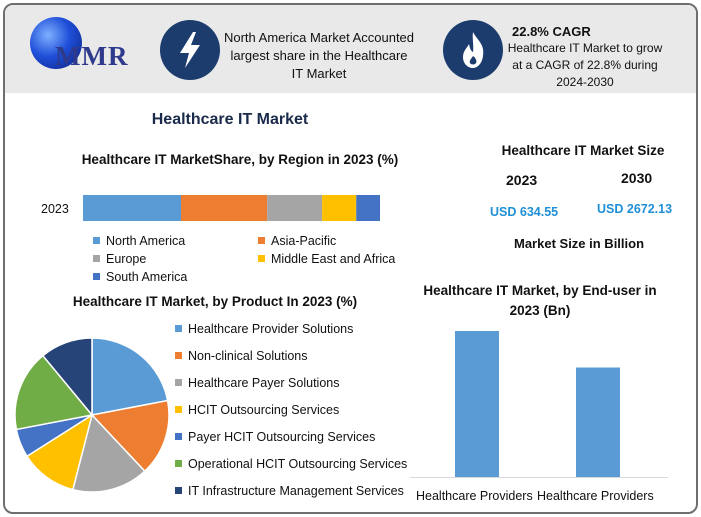  I want to click on region-category-label: 2023, so click(55, 209).